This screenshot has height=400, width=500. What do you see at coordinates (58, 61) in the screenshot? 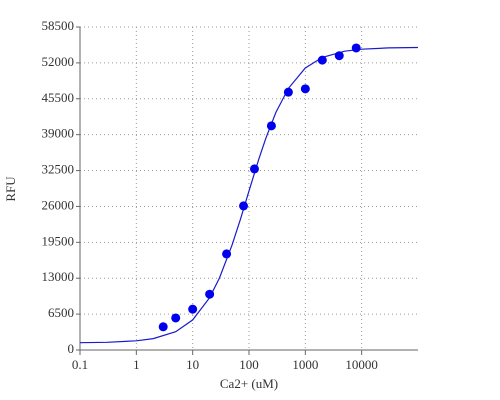
I see `y-tick-label: 52000` at bounding box center [58, 61].